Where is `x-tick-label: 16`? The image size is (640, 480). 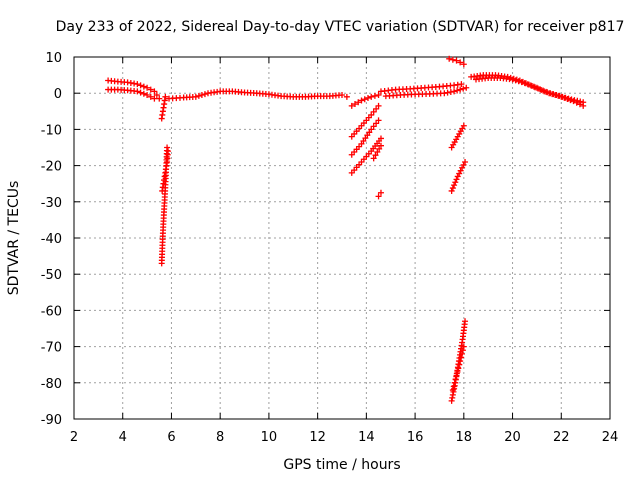 x-tick-label: 16 is located at coordinates (415, 437).